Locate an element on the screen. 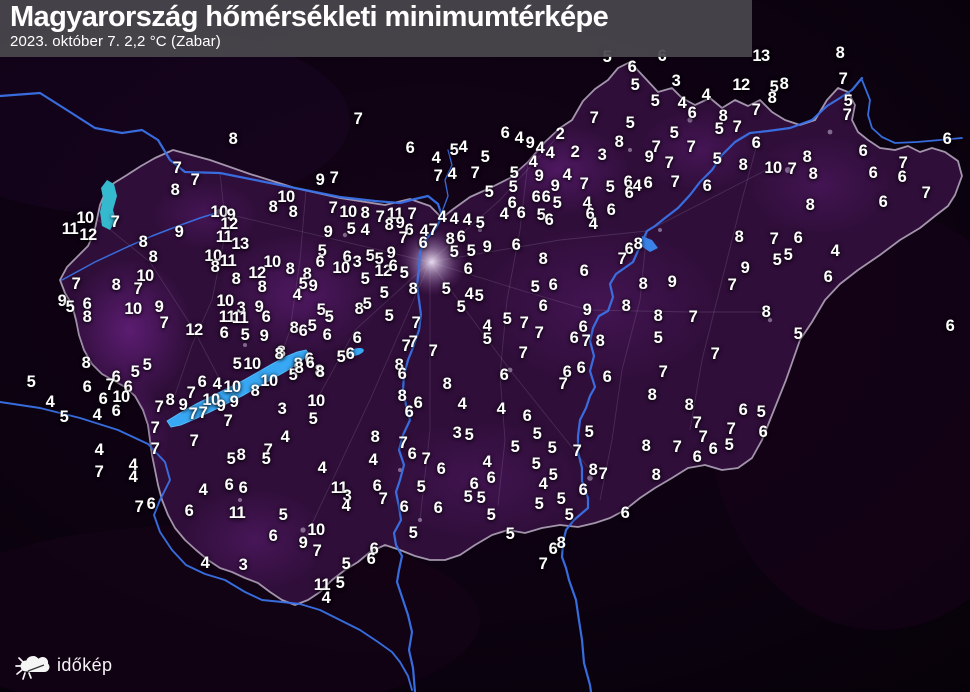 The image size is (970, 692). idokep-logo-text: időkép is located at coordinates (85, 664).